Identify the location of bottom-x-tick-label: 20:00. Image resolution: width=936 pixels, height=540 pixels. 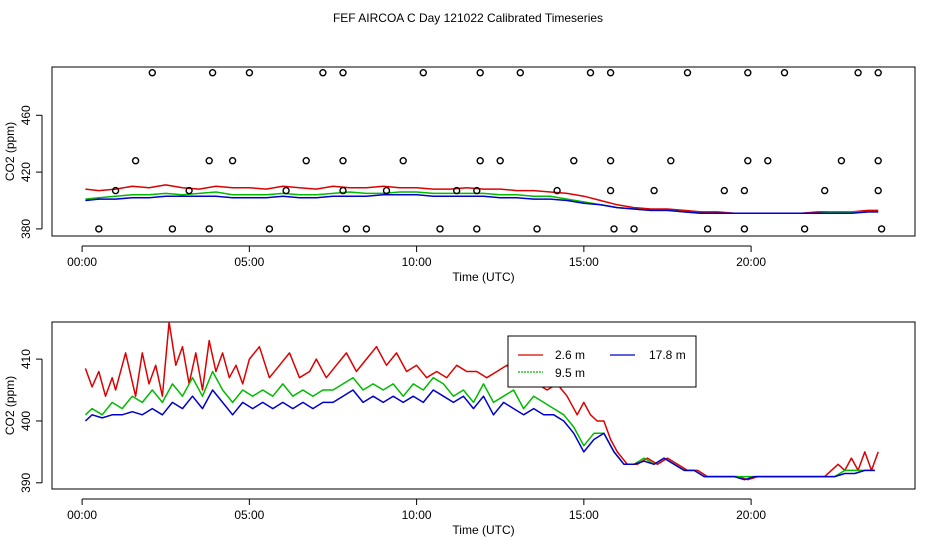
(751, 515).